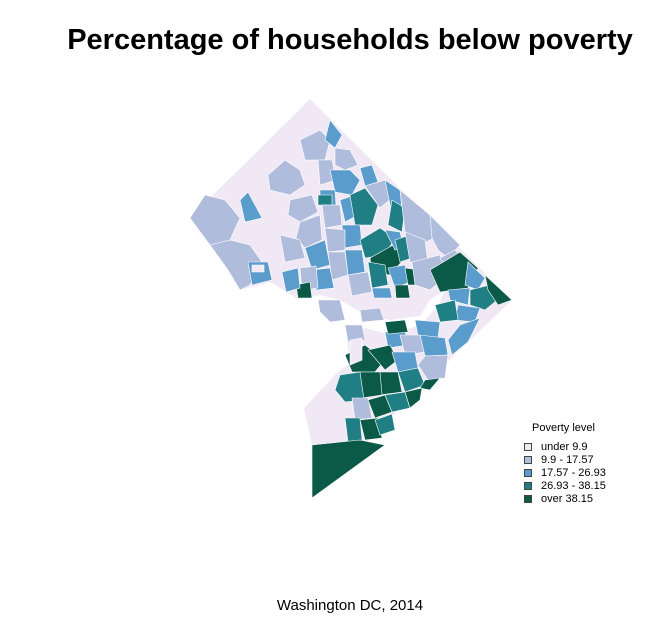  Describe the element at coordinates (350, 605) in the screenshot. I see `map-caption: Washington DC, 2014` at that location.